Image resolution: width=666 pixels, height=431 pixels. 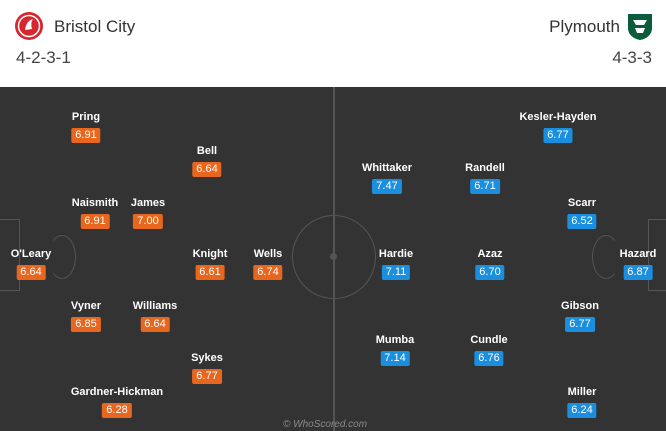 I want to click on player-name: Azaz, so click(x=490, y=254).